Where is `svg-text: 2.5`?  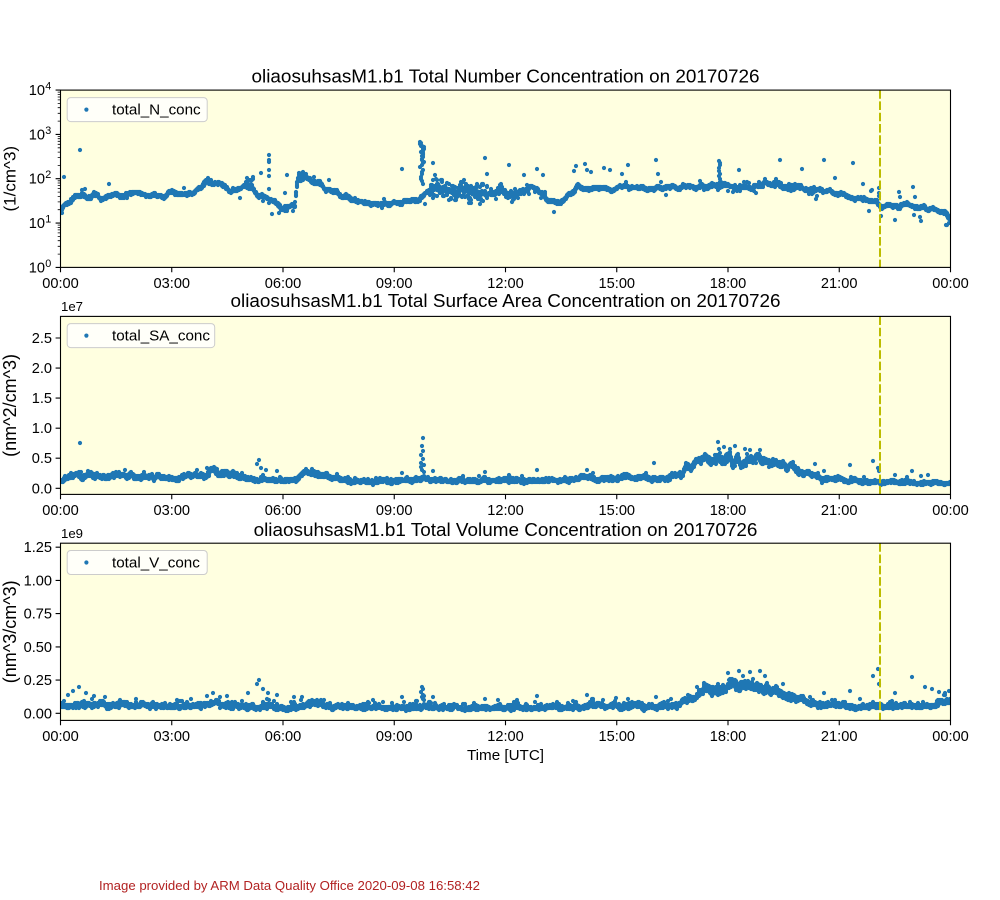 svg-text: 2.5 is located at coordinates (42, 339).